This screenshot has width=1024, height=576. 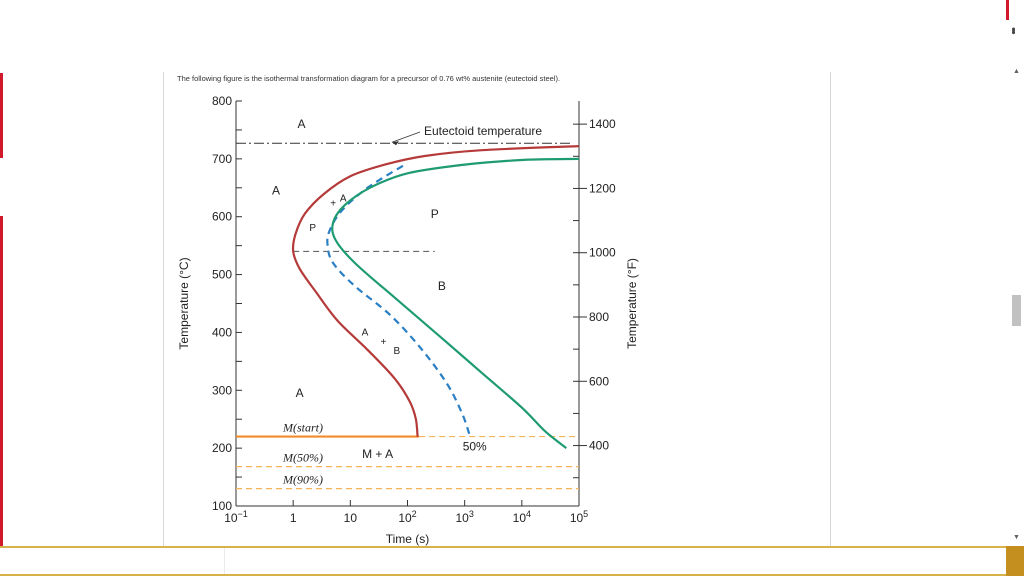 What do you see at coordinates (1007, 10) in the screenshot?
I see `top-right-accent` at bounding box center [1007, 10].